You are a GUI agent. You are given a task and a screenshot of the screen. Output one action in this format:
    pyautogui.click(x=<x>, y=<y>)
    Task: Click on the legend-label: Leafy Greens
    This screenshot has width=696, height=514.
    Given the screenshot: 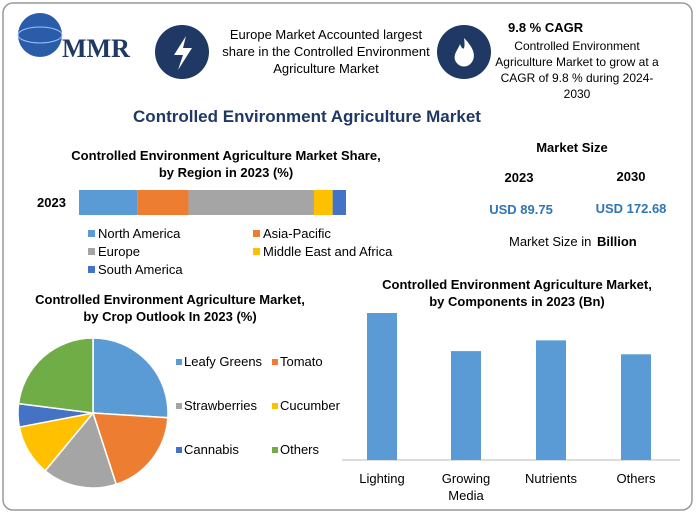 What is the action you would take?
    pyautogui.click(x=223, y=361)
    